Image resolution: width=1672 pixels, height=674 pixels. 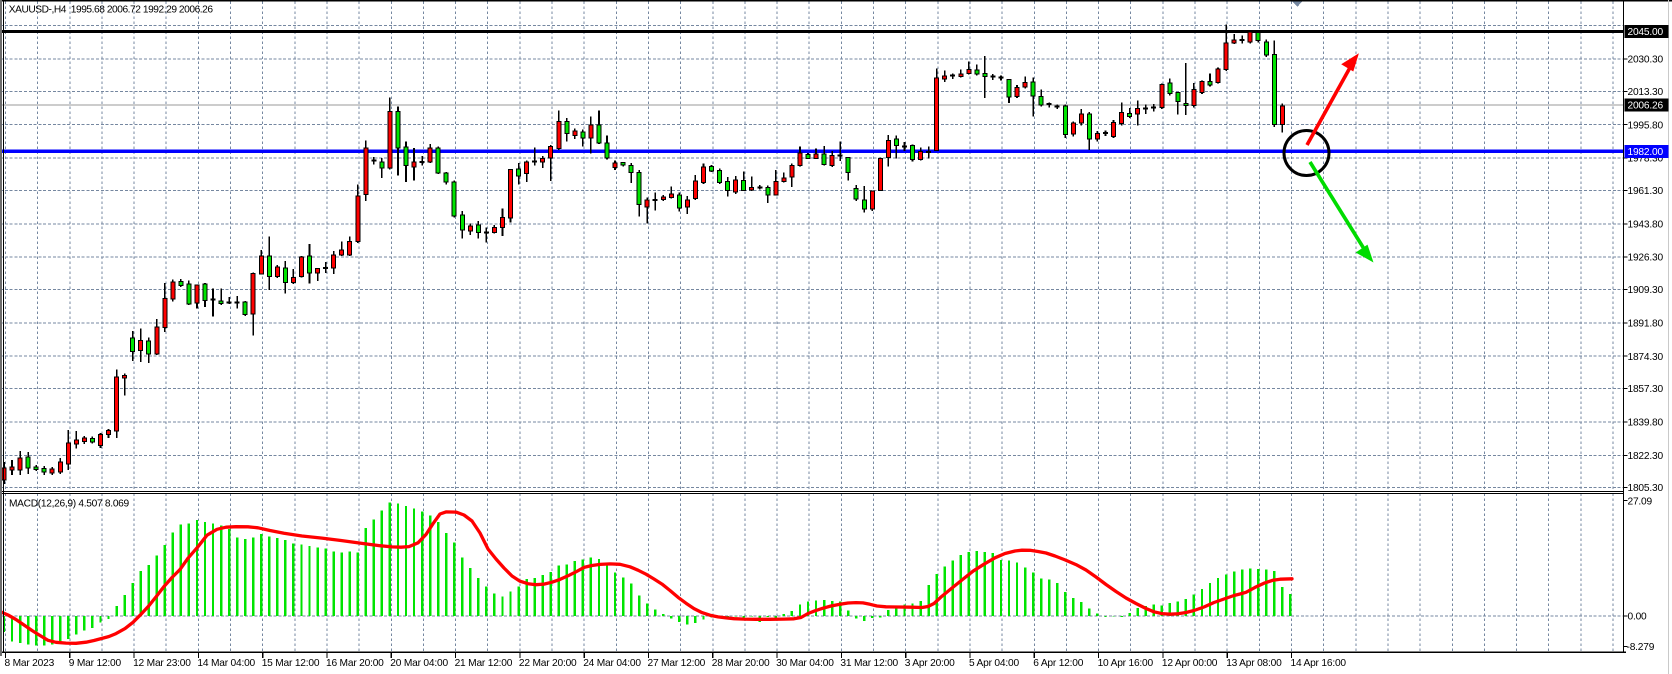 I want to click on svg-text: 1982.00, so click(x=1646, y=152).